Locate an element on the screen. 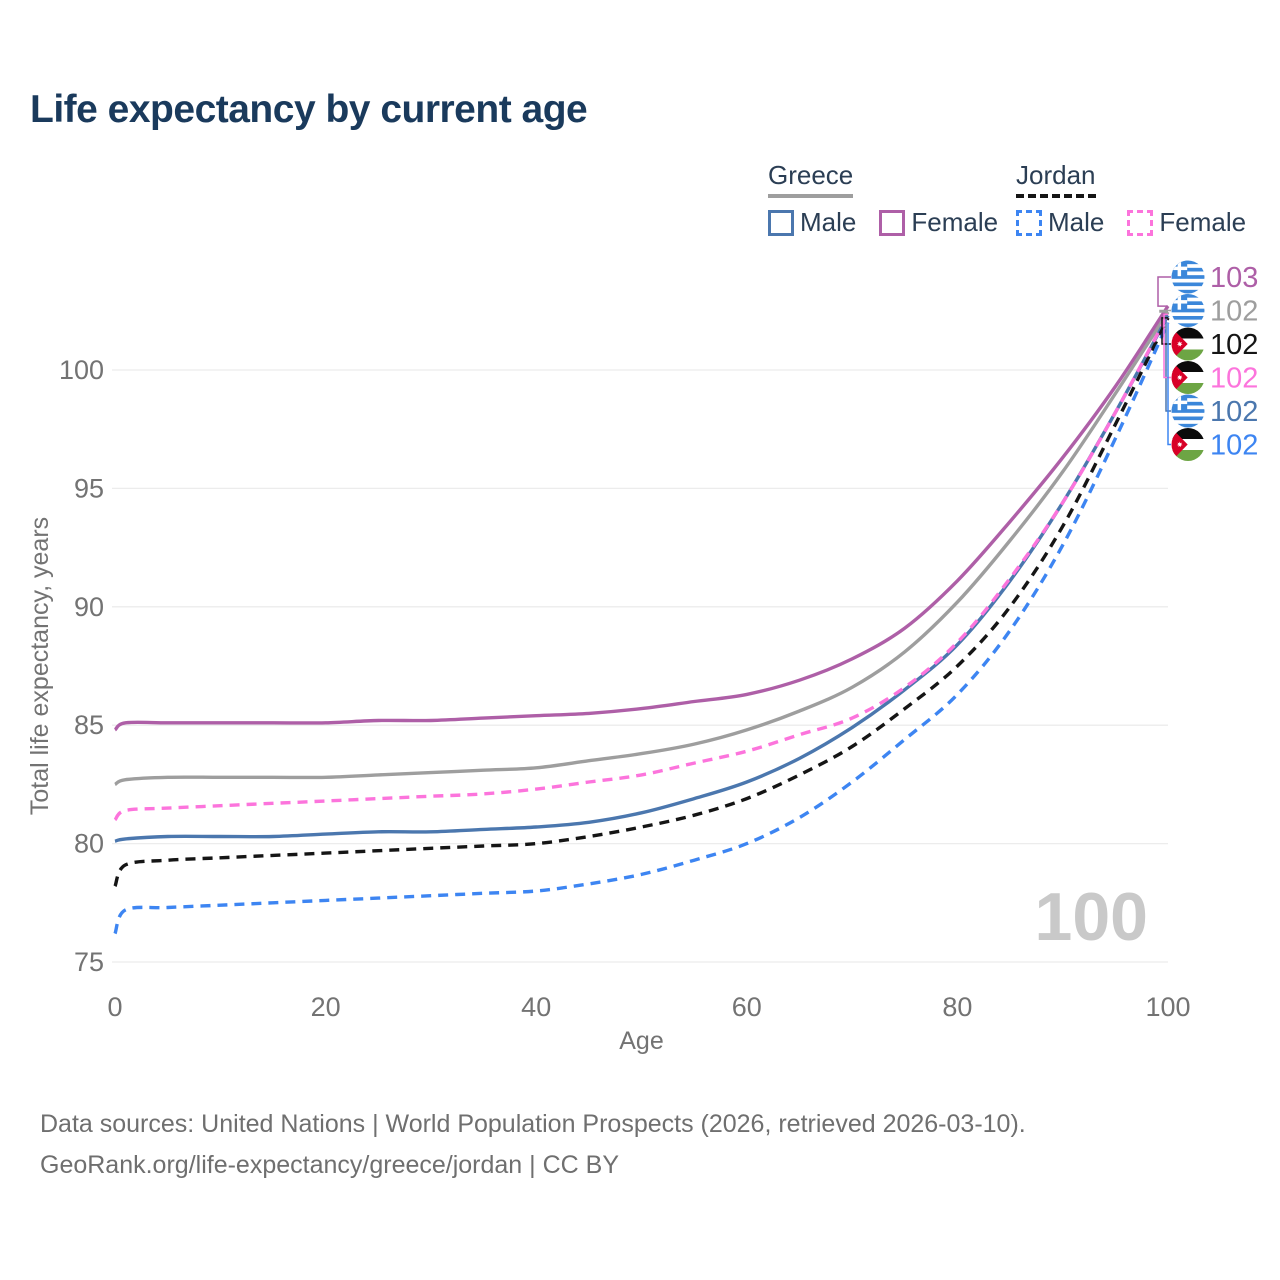 The image size is (1280, 1280). legend-item-greece-male: Male is located at coordinates (812, 222).